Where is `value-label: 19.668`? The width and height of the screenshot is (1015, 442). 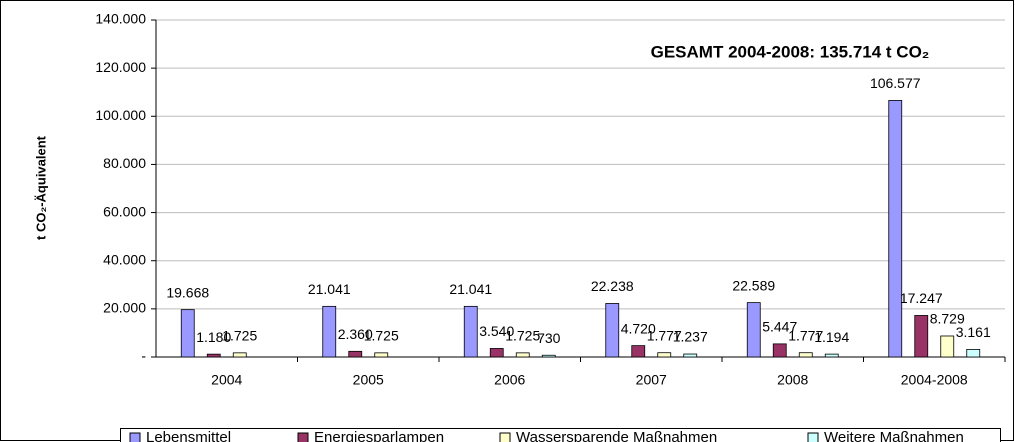
value-label: 19.668 is located at coordinates (187, 292).